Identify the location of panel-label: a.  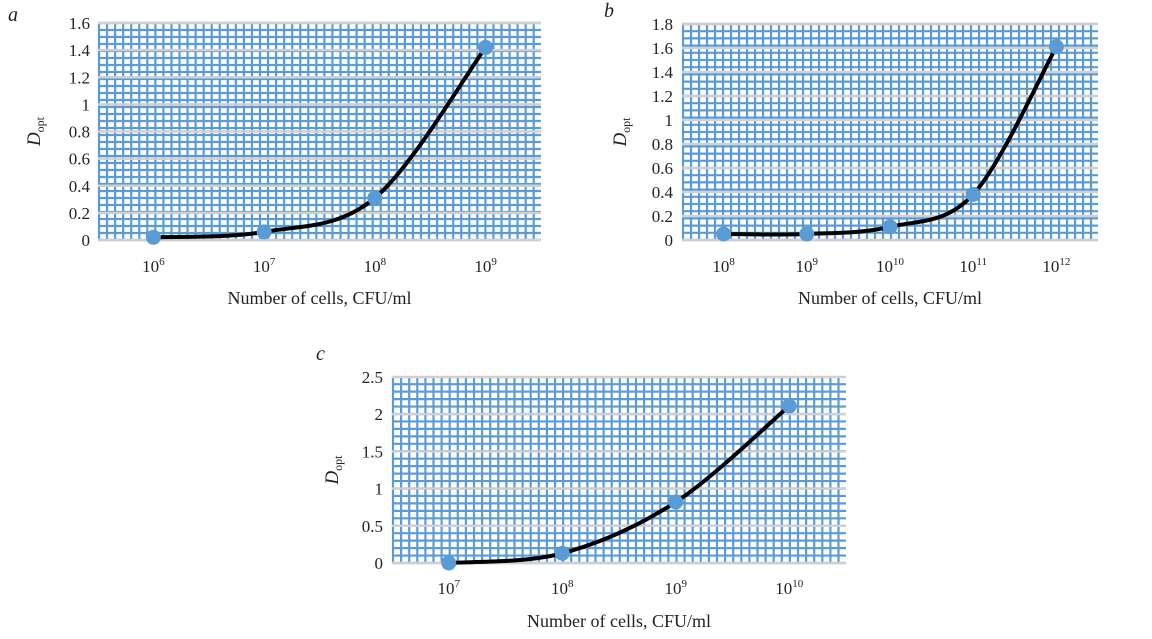
(13, 15).